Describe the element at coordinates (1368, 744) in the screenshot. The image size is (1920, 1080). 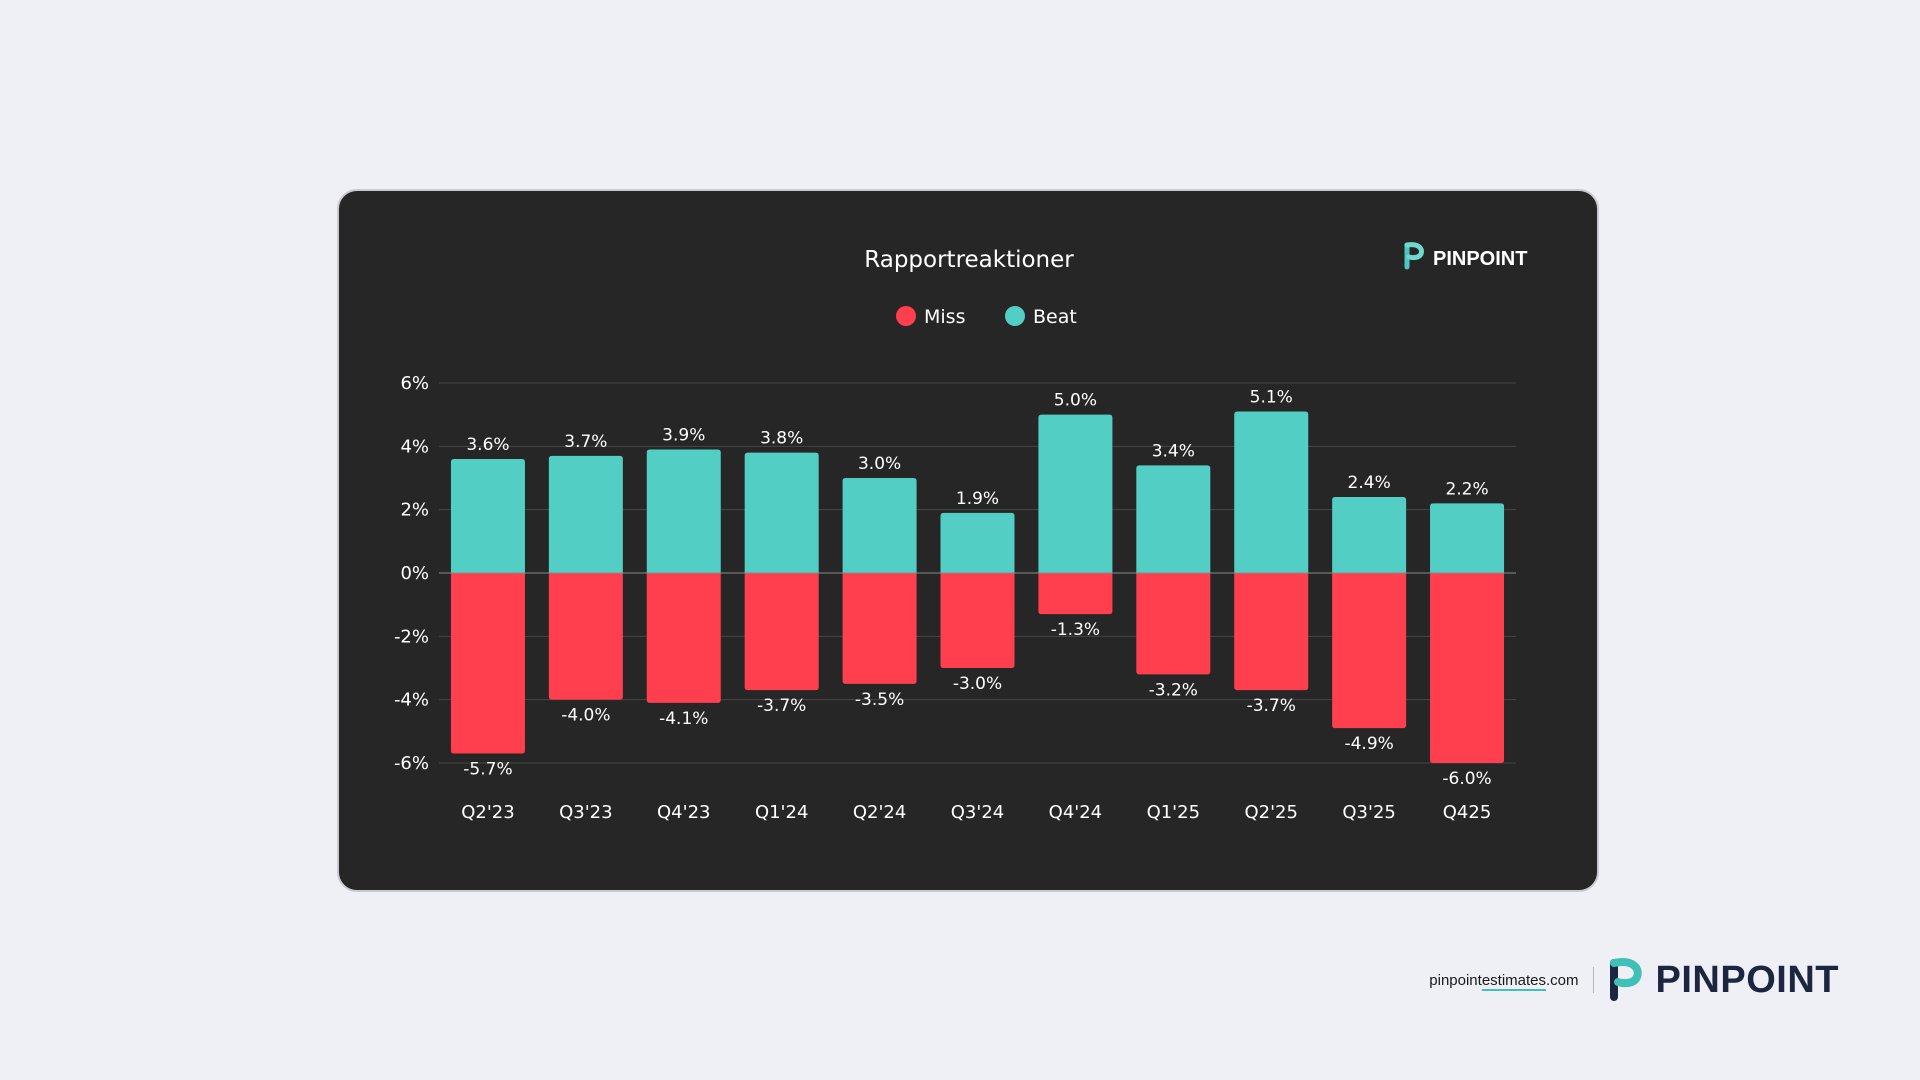
I see `miss-data-label: -4.9%` at that location.